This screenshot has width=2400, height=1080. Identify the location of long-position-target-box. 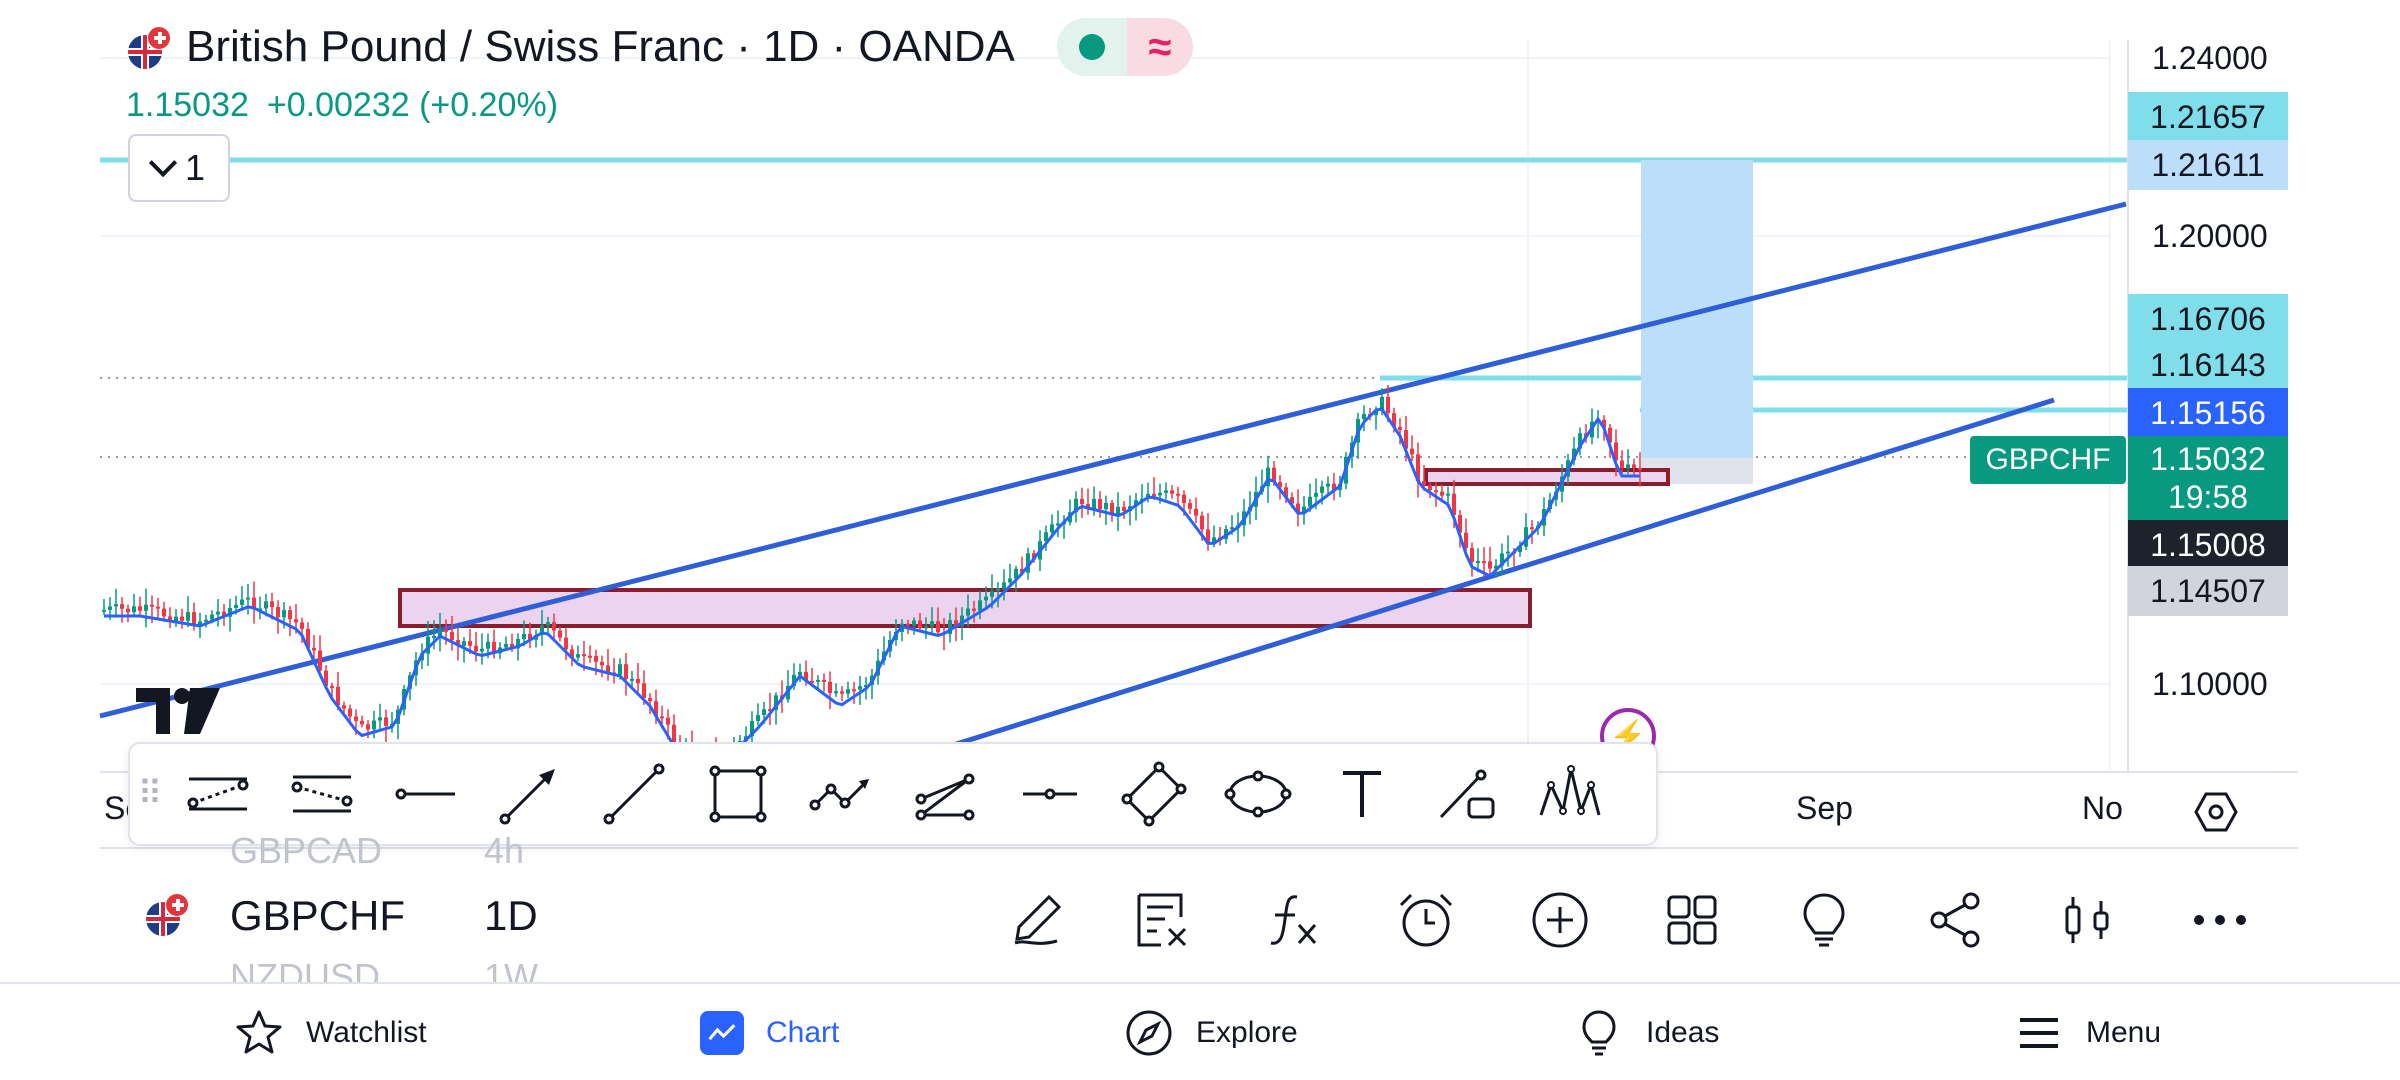
(1697, 309).